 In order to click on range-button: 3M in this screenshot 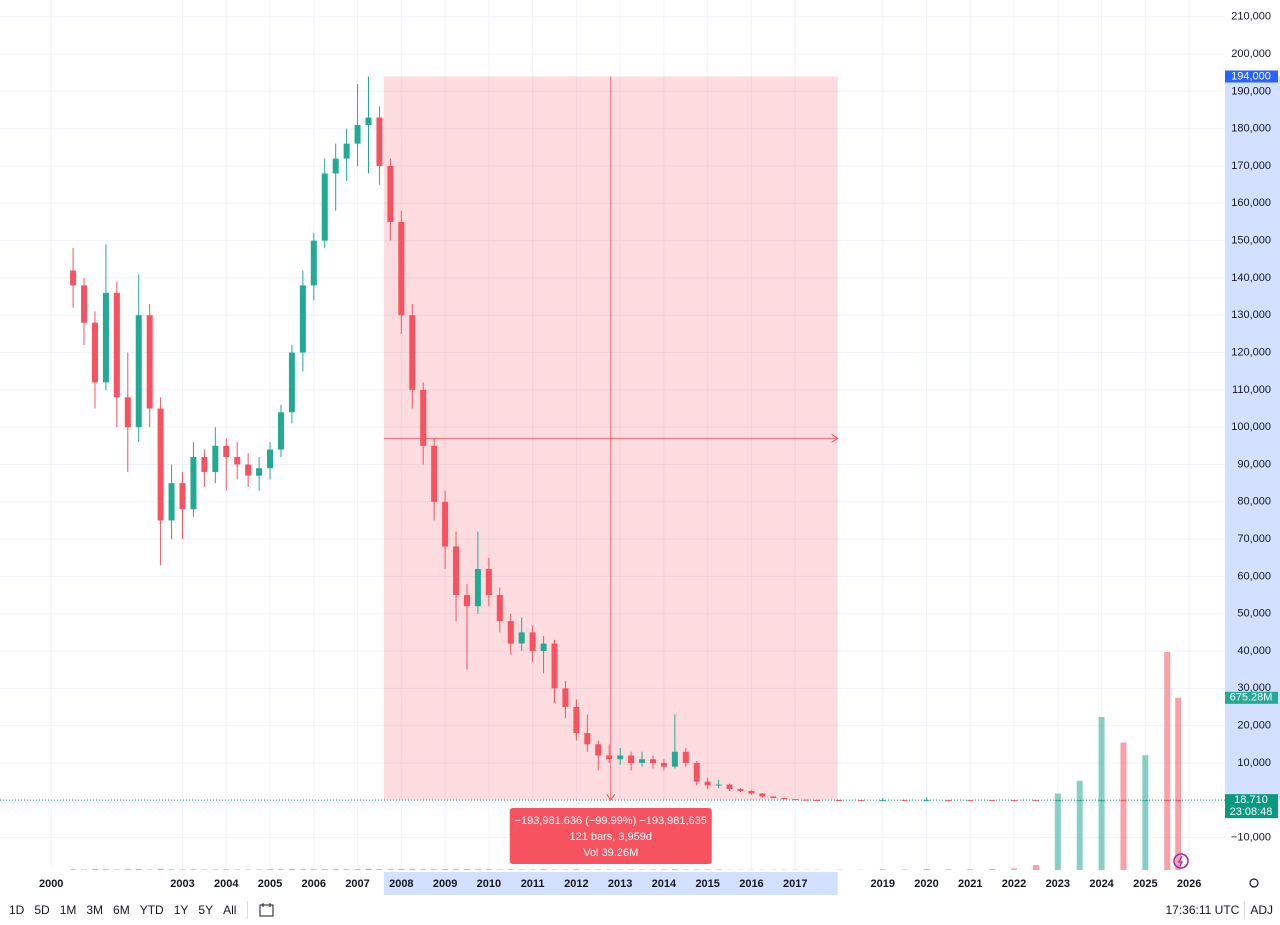, I will do `click(95, 910)`.